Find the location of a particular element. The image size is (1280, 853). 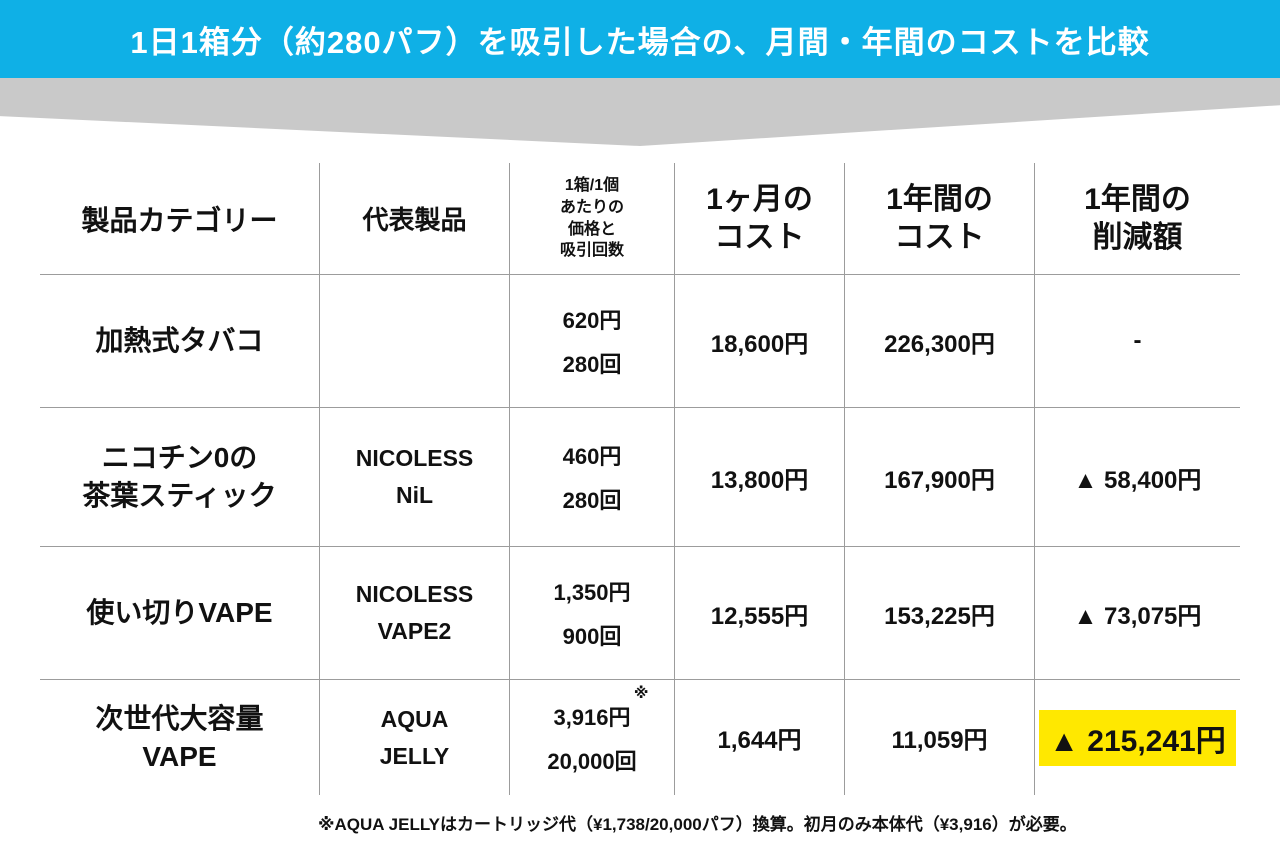

savings-value: ▲ 58,400円 is located at coordinates (1137, 480).